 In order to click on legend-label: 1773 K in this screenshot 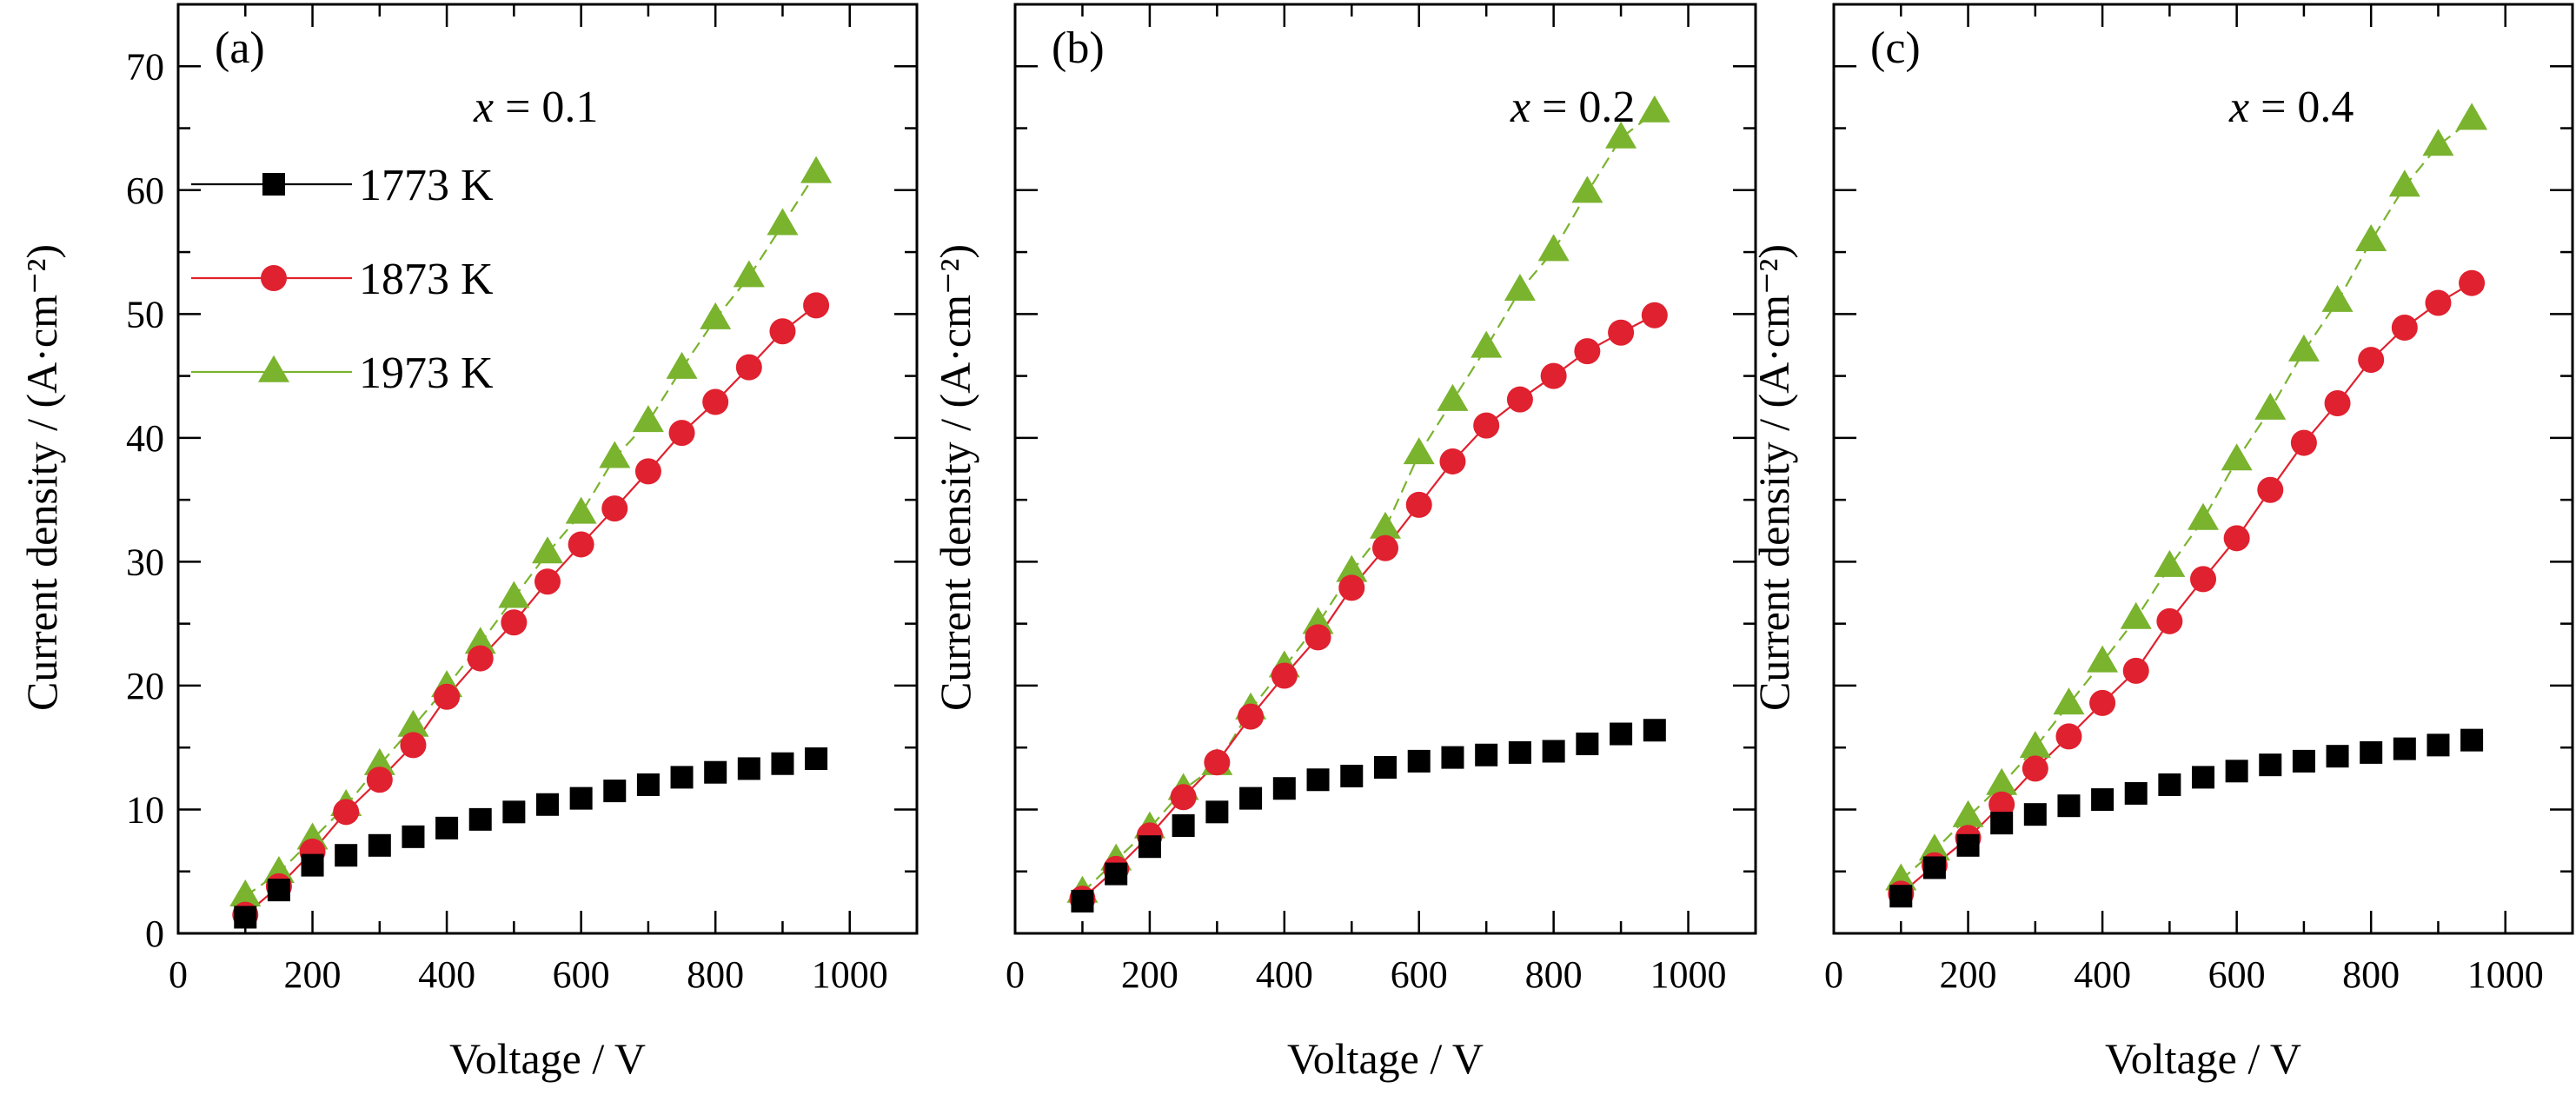, I will do `click(426, 185)`.